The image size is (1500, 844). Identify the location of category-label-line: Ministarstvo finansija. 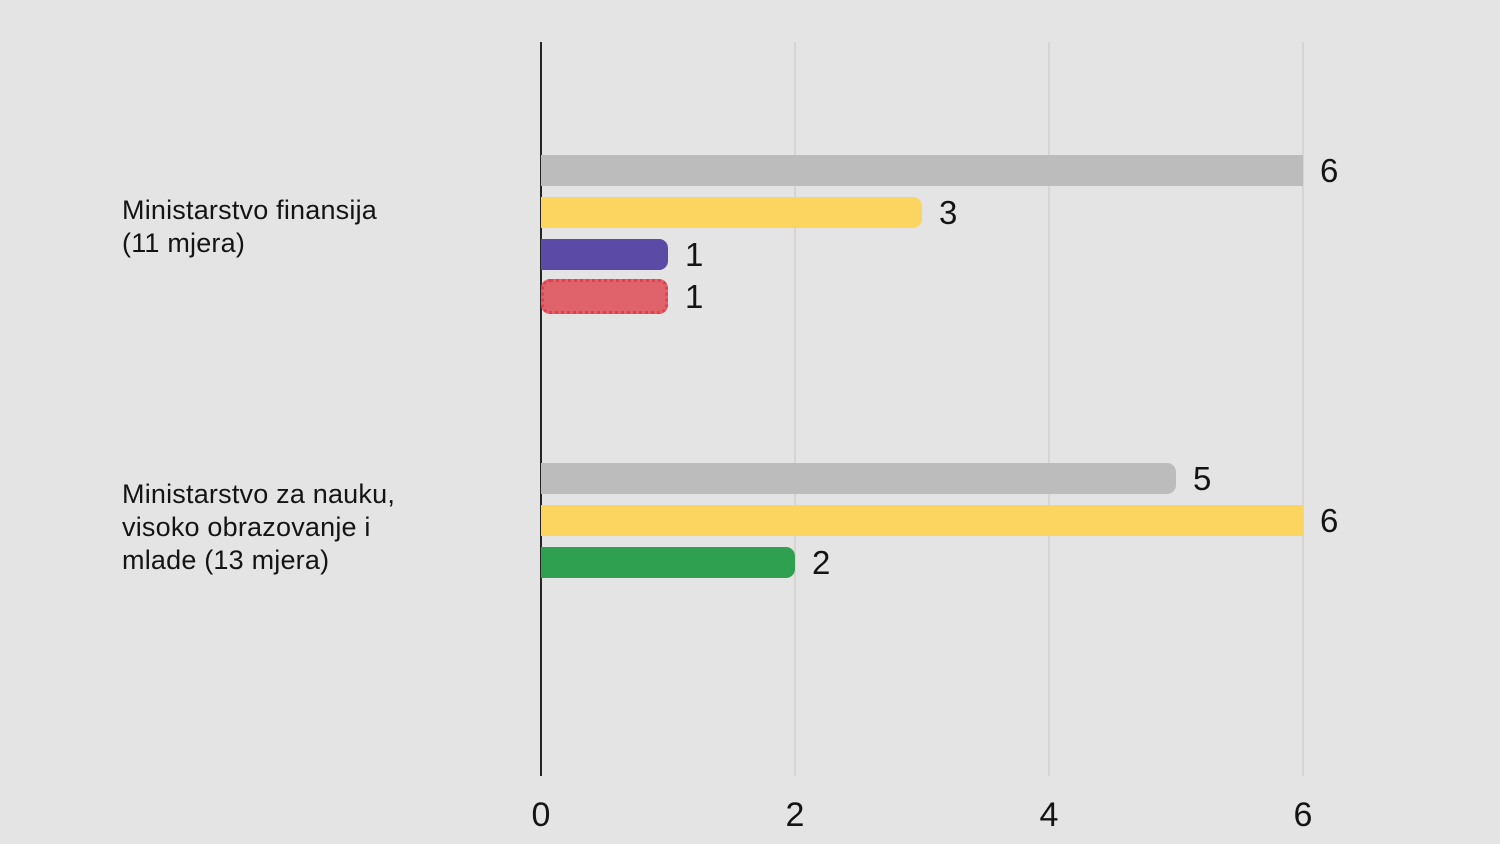
(249, 210).